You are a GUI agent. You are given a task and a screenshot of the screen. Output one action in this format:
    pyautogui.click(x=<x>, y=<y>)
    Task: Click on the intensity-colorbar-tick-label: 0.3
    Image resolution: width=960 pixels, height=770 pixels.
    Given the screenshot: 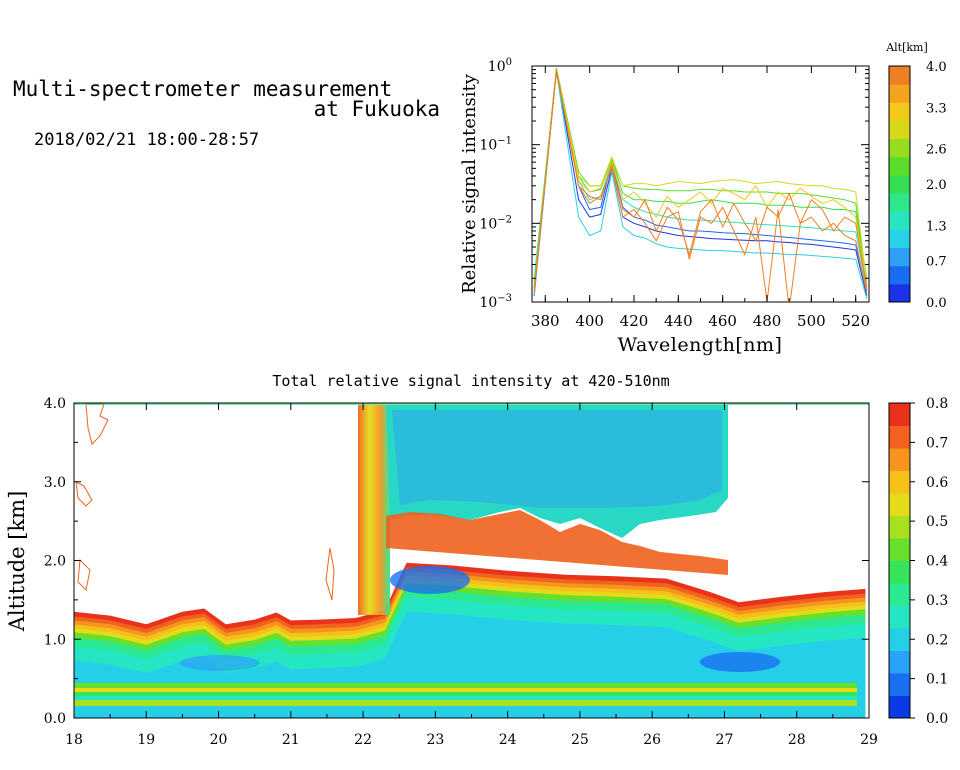 What is the action you would take?
    pyautogui.click(x=937, y=601)
    